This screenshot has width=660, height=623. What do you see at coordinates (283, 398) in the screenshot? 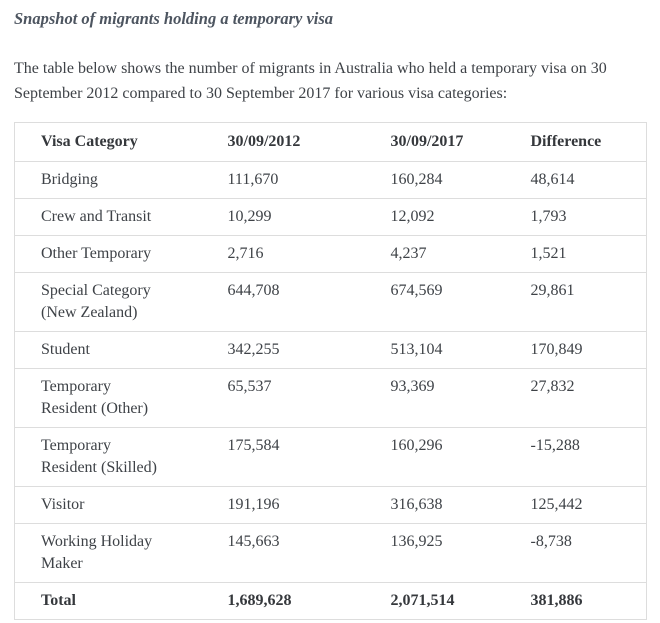
I see `cell-2012-value: 65,537` at bounding box center [283, 398].